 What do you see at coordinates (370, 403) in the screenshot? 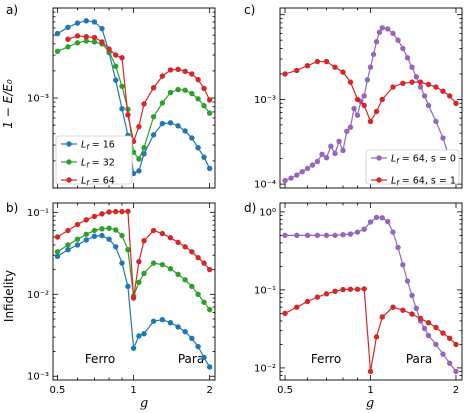
I see `x-axis-label-d: g` at bounding box center [370, 403].